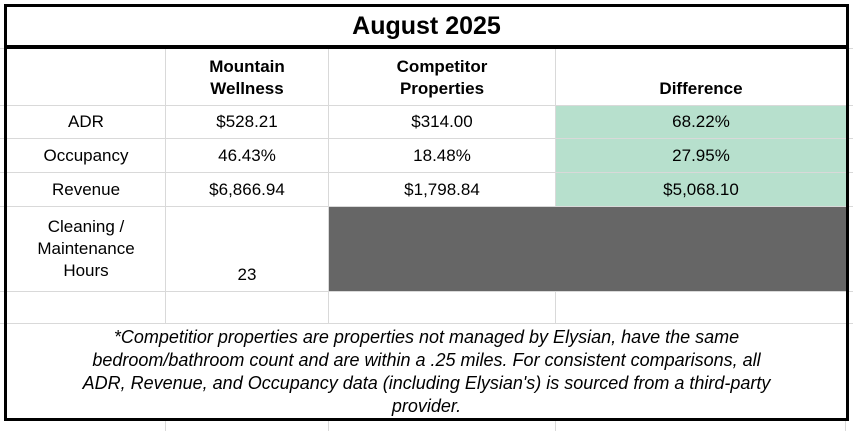  What do you see at coordinates (442, 190) in the screenshot?
I see `revenue-competitor-value: $1,798.84` at bounding box center [442, 190].